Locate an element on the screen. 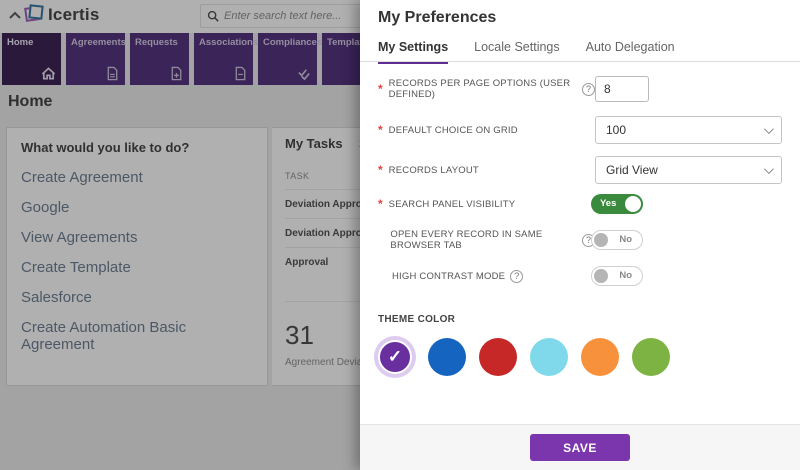 The height and width of the screenshot is (470, 800). theme-swatch-cyan is located at coordinates (549, 357).